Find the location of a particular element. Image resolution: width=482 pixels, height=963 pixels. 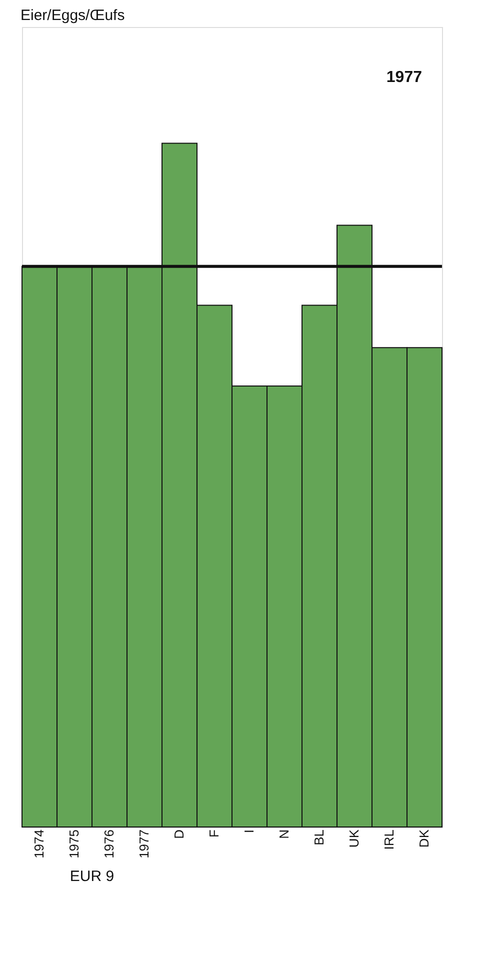

x-tick-label: 1974 is located at coordinates (39, 844).